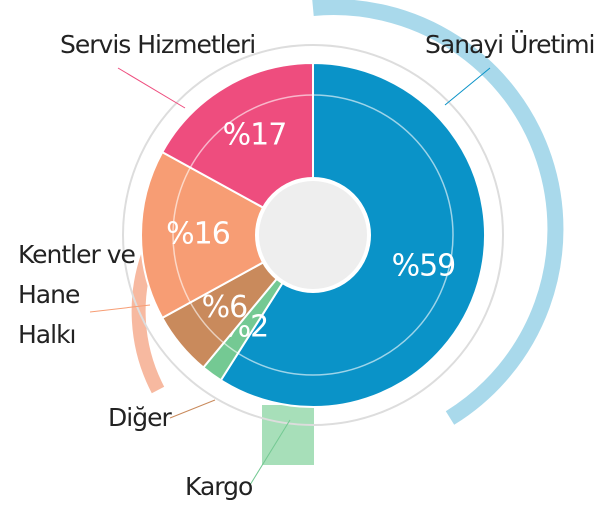 Image resolution: width=606 pixels, height=507 pixels. Describe the element at coordinates (424, 266) in the screenshot. I see `value-label: %59` at that location.